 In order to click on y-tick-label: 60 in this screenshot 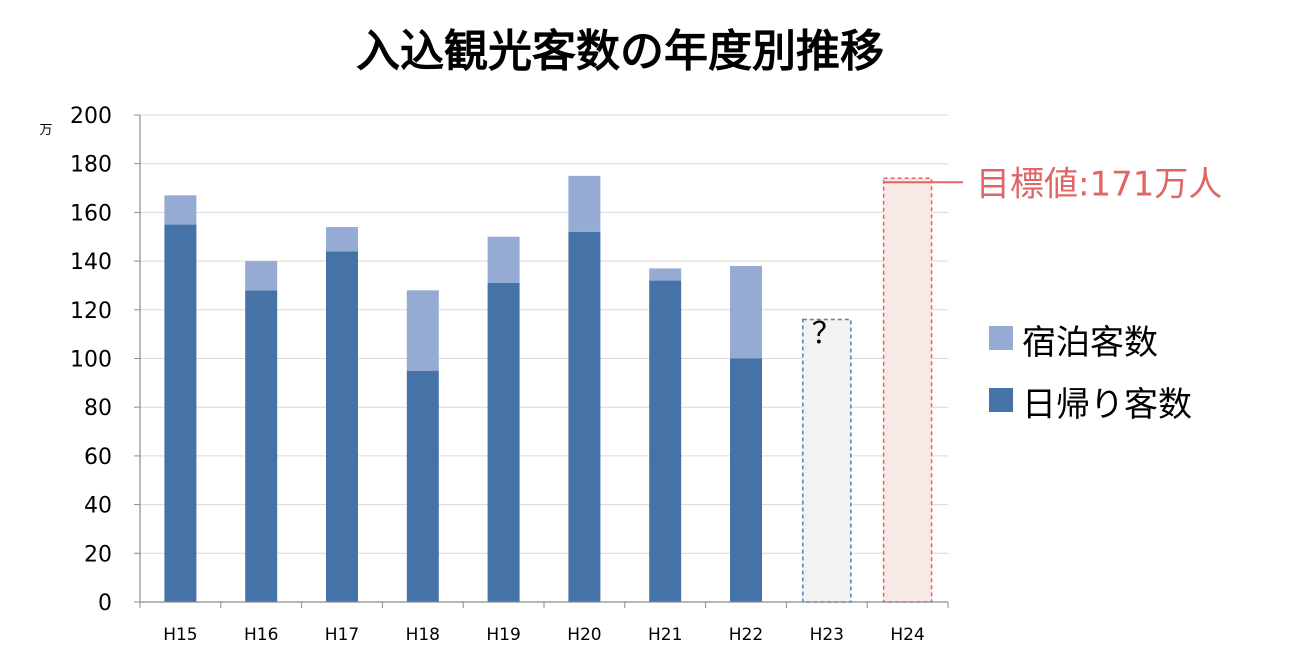, I will do `click(98, 457)`.